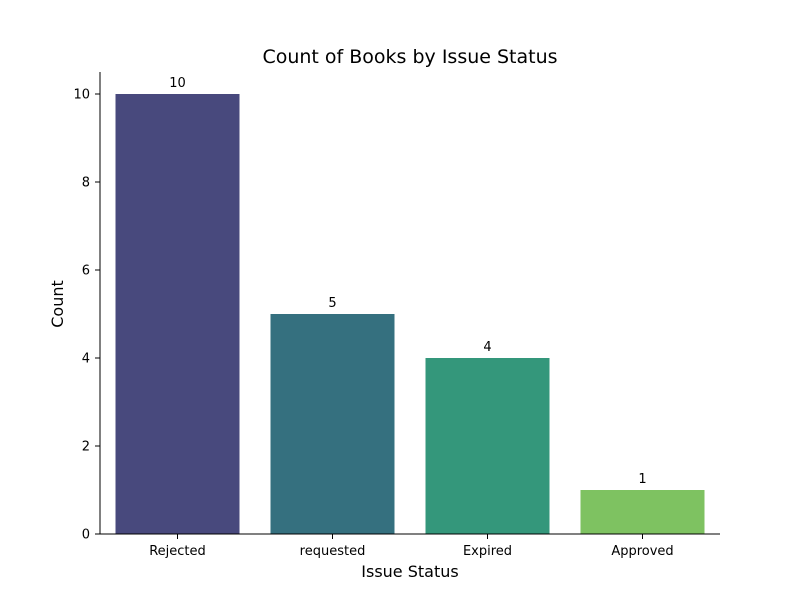  Describe the element at coordinates (86, 447) in the screenshot. I see `y-tick-label-2: 2` at that location.